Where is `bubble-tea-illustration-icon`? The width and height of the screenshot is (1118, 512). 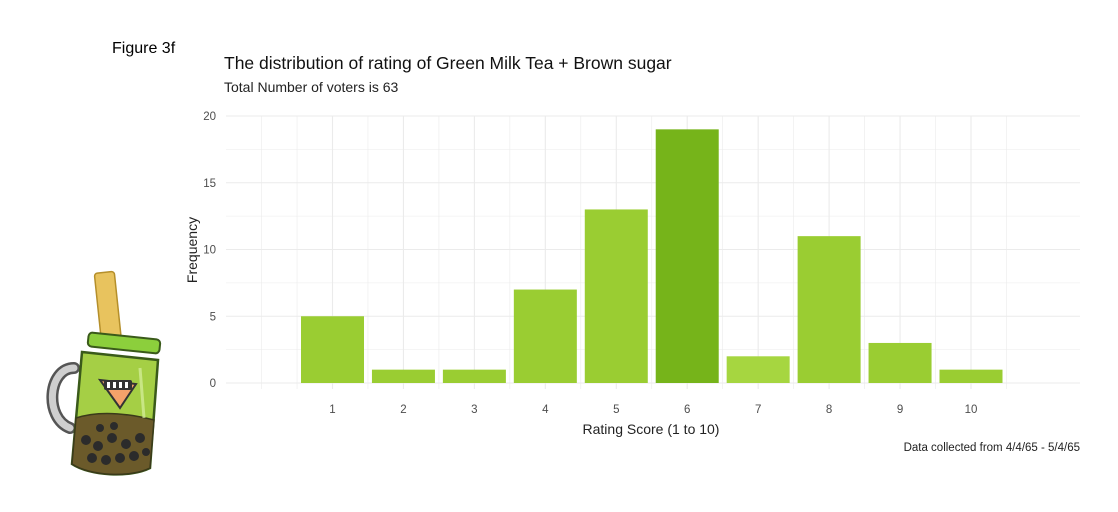
bubble-tea-illustration-icon is located at coordinates (104, 373).